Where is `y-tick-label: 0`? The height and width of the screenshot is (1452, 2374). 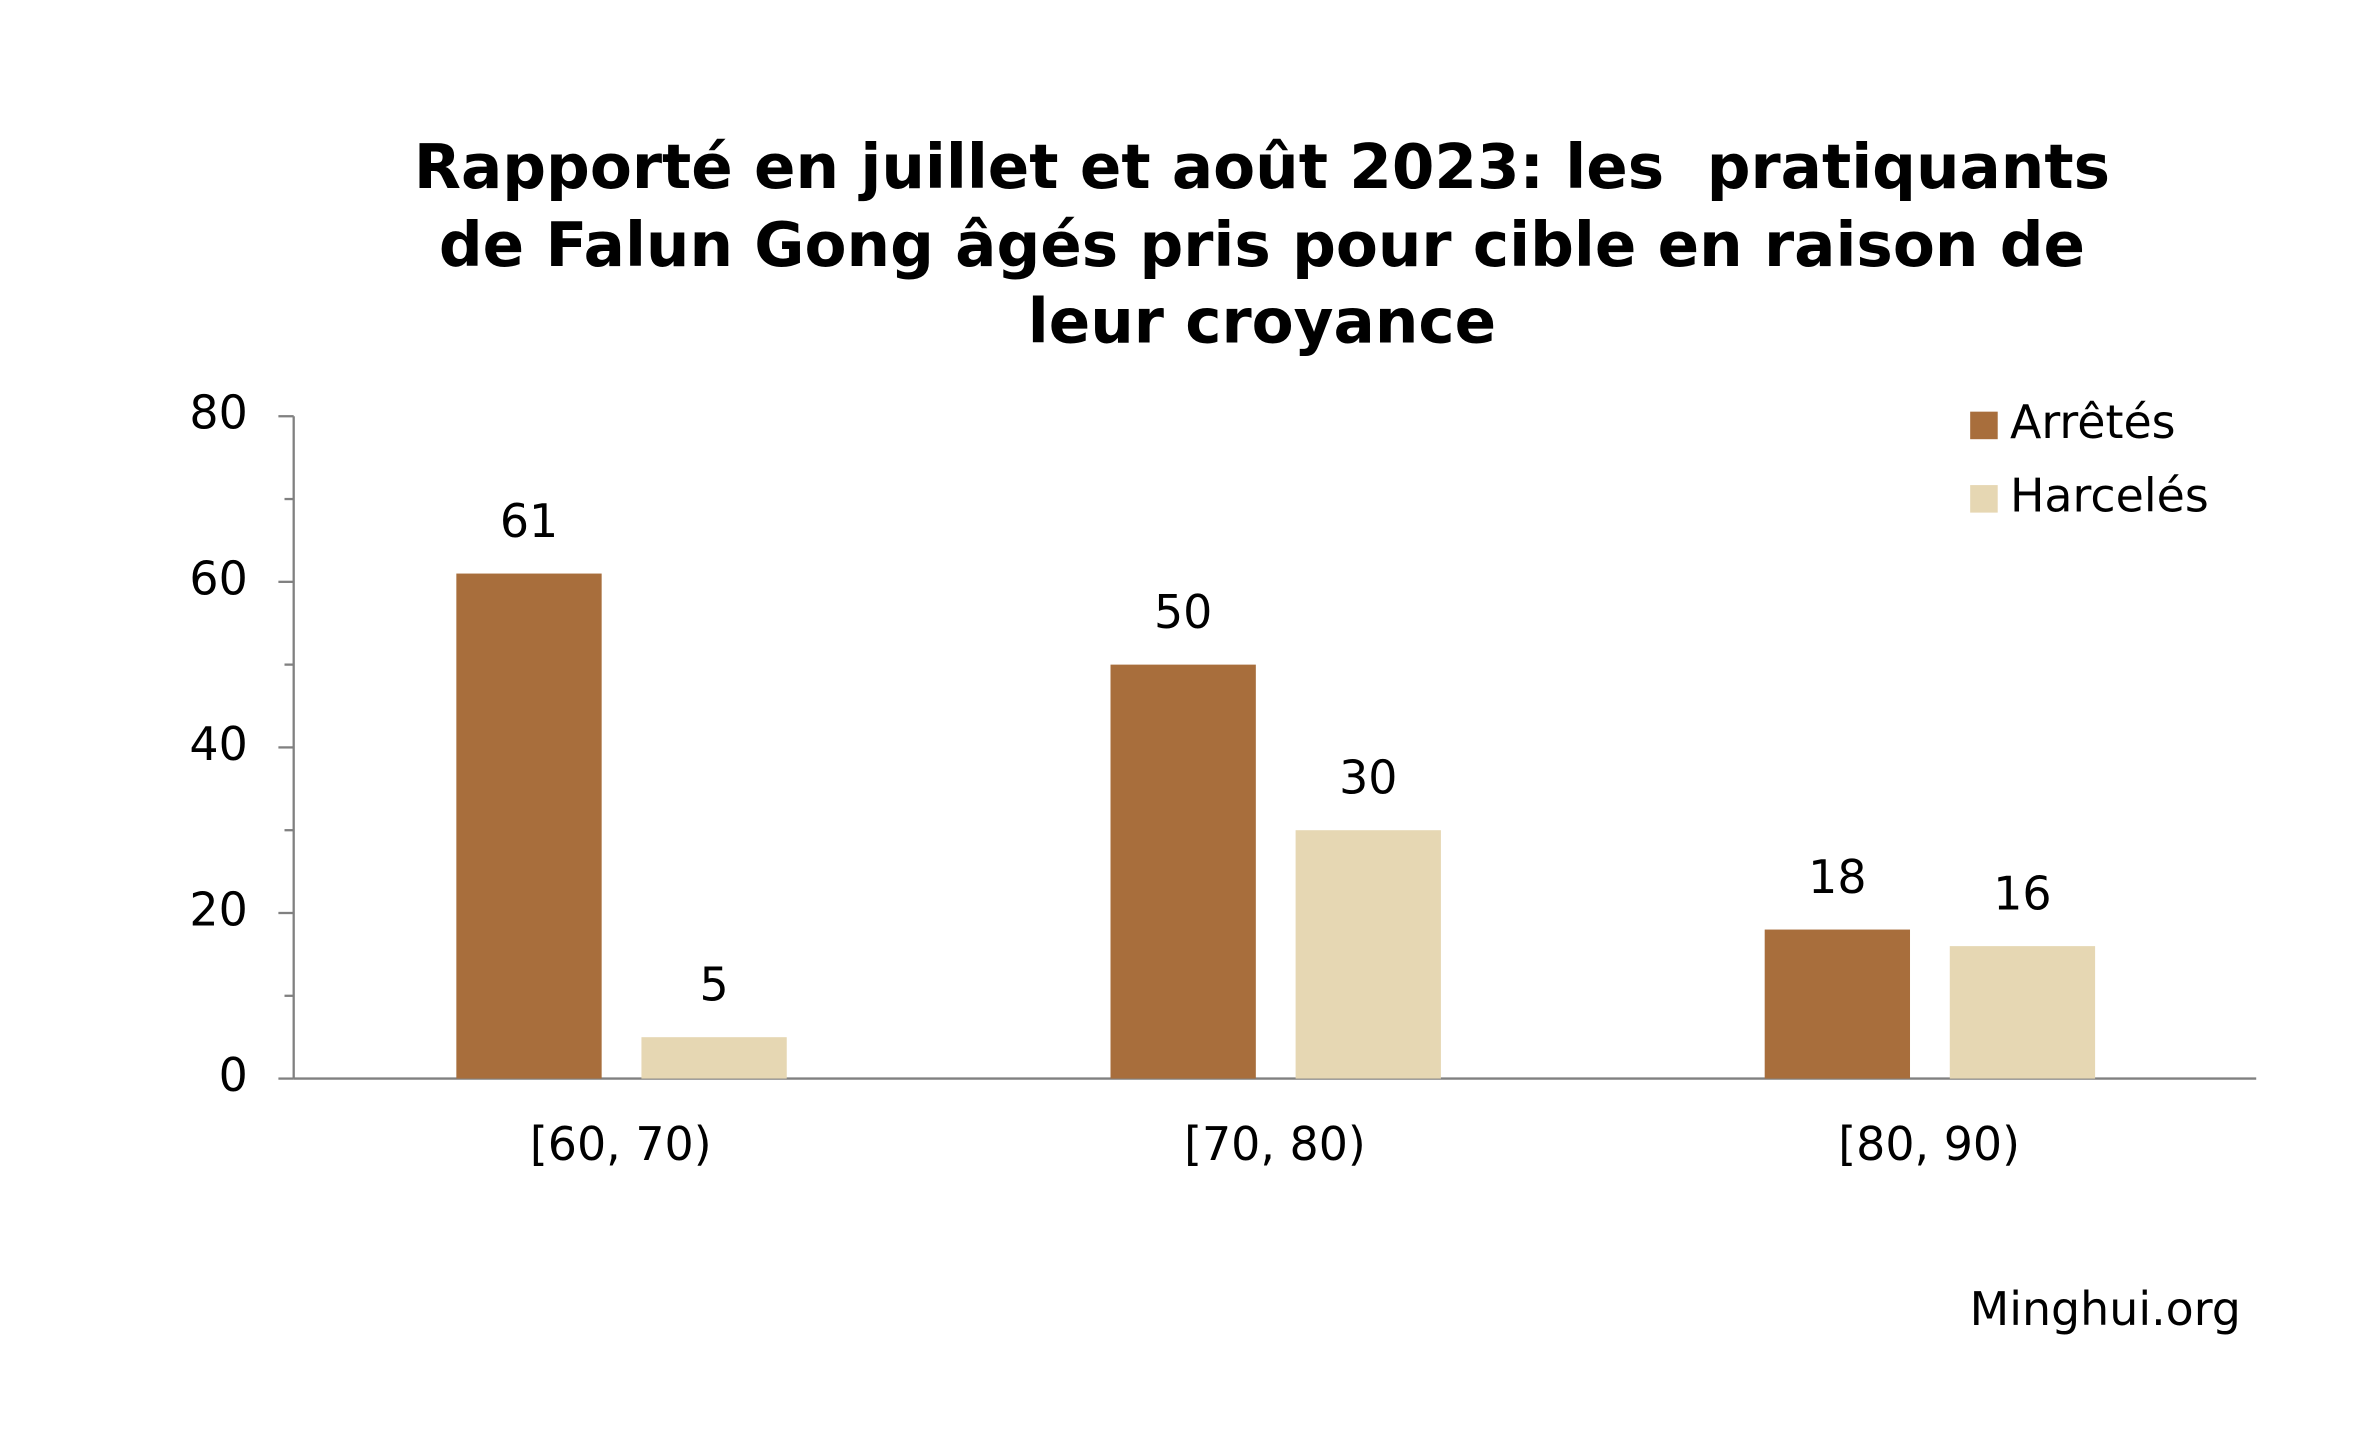
y-tick-label: 0 is located at coordinates (233, 1075).